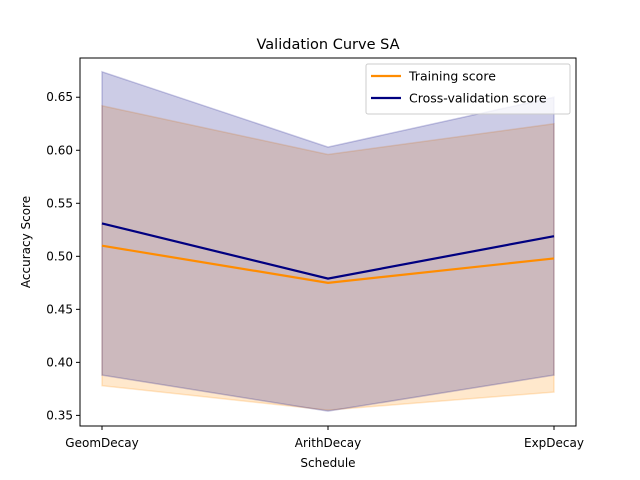 The image size is (640, 480). What do you see at coordinates (59, 256) in the screenshot?
I see `y-tick-label: 0.50` at bounding box center [59, 256].